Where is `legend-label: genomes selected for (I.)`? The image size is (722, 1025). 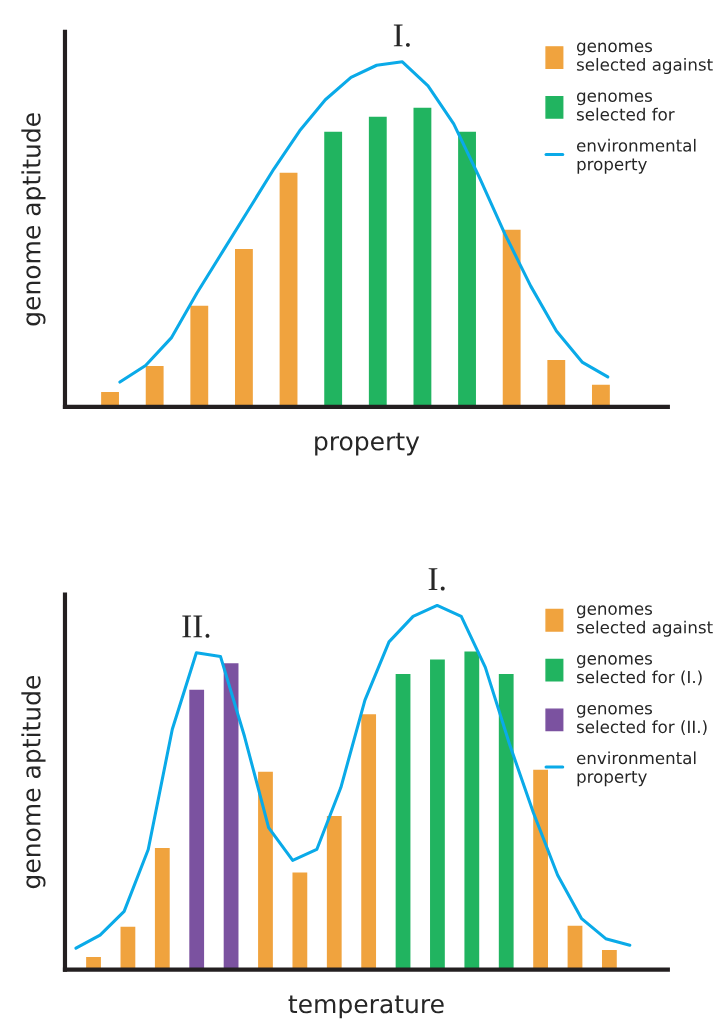 legend-label: genomes selected for (I.) is located at coordinates (639, 670).